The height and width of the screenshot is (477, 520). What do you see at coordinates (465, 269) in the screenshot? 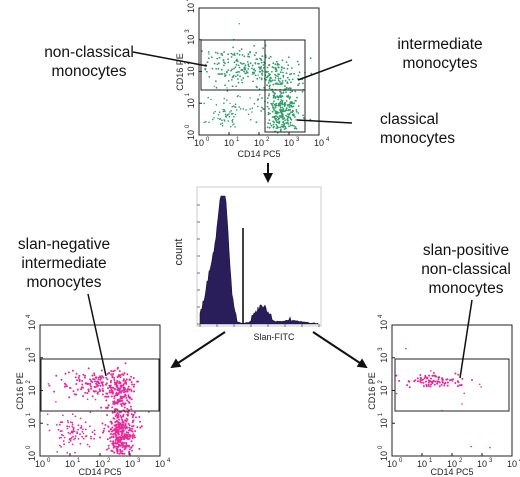
I see `label-slan-positive-non-classical: slan-positive non-classical monocytes` at bounding box center [465, 269].